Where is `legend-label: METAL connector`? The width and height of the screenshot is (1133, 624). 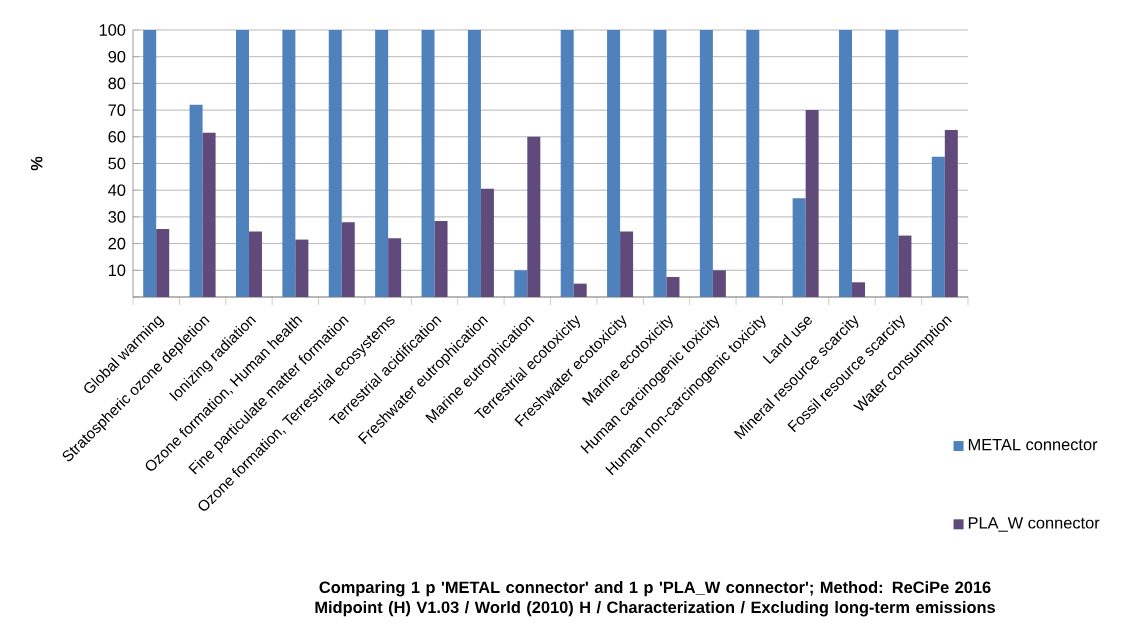 legend-label: METAL connector is located at coordinates (1033, 444).